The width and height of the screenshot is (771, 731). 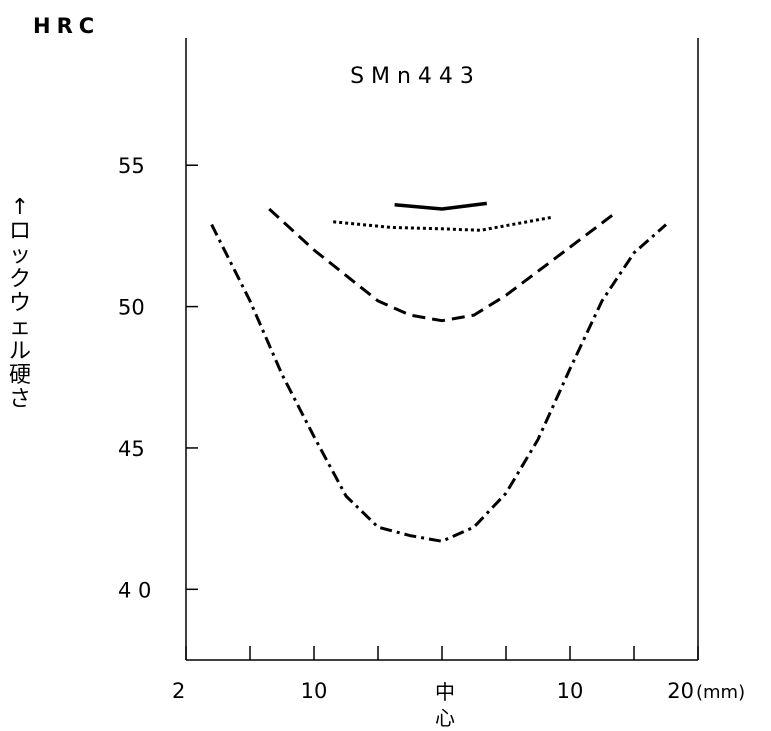 I want to click on x-center-label-top: 中, so click(x=445, y=692).